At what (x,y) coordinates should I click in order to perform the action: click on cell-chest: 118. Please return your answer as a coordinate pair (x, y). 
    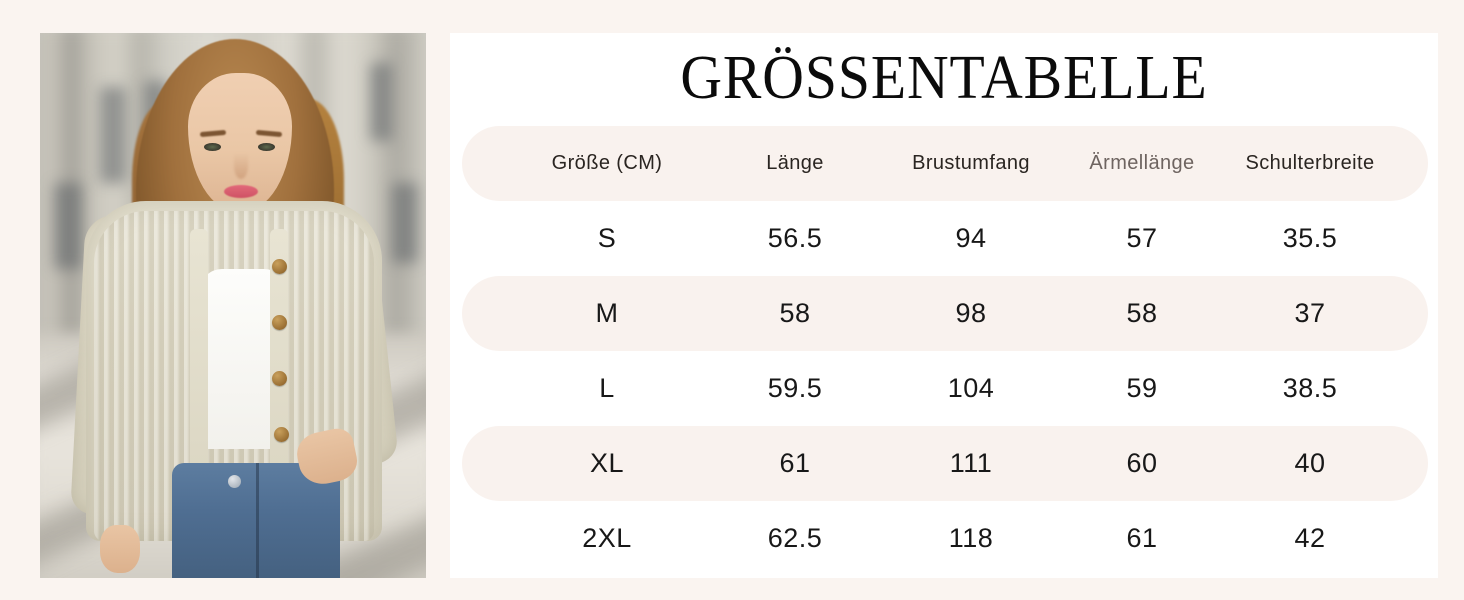
    Looking at the image, I should click on (971, 538).